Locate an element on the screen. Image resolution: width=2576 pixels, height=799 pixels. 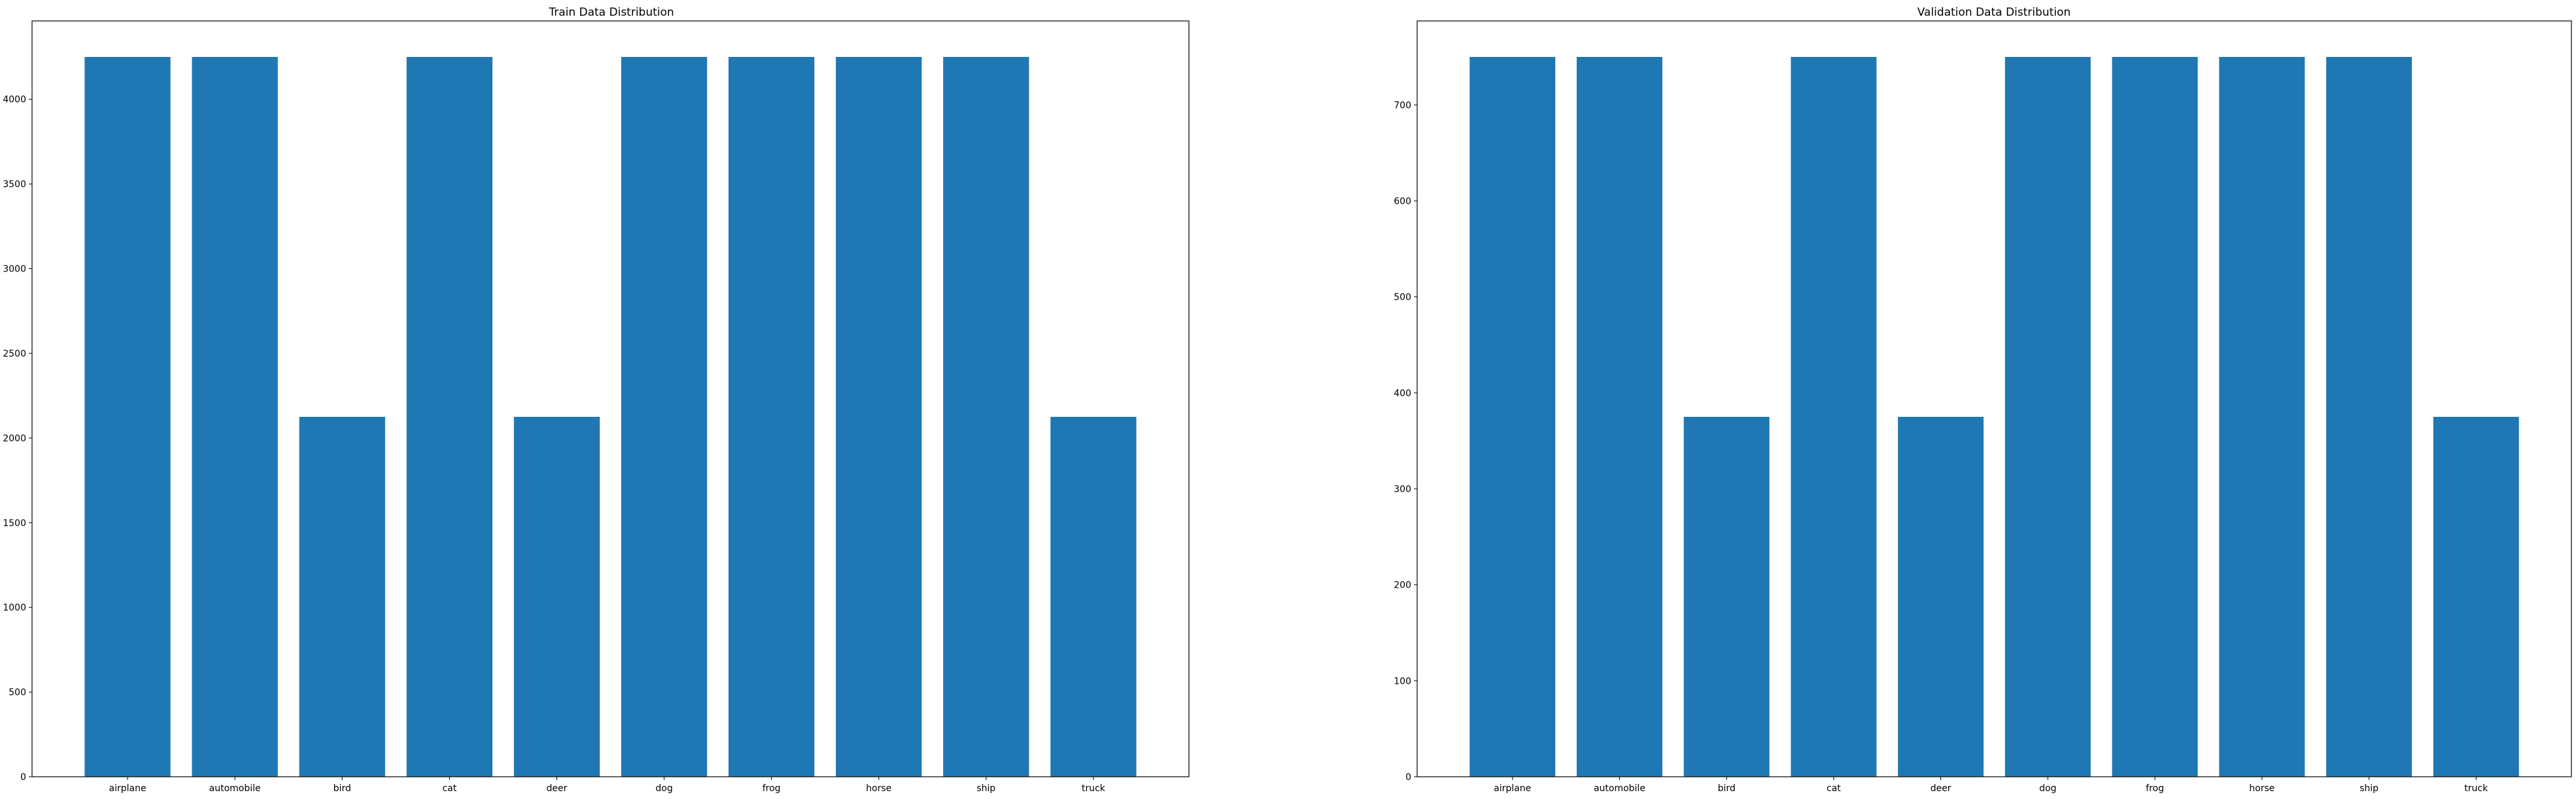
y-tick-label: 3000 is located at coordinates (15, 269).